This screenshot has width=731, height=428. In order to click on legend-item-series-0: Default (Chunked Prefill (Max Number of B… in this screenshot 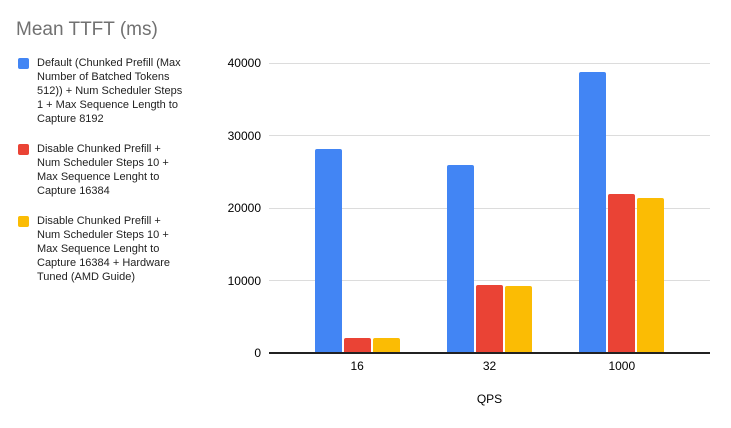, I will do `click(120, 91)`.